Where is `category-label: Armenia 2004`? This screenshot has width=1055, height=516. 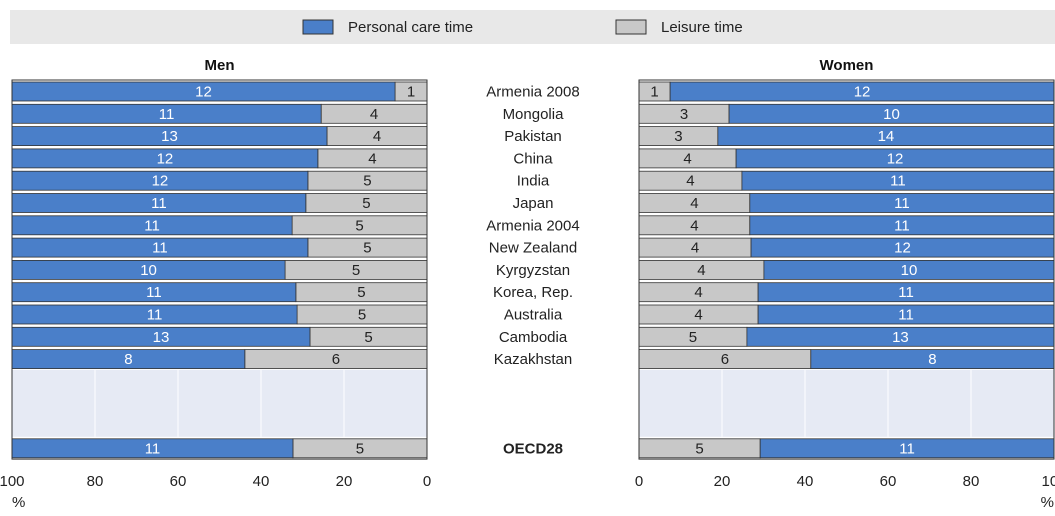 category-label: Armenia 2004 is located at coordinates (532, 225).